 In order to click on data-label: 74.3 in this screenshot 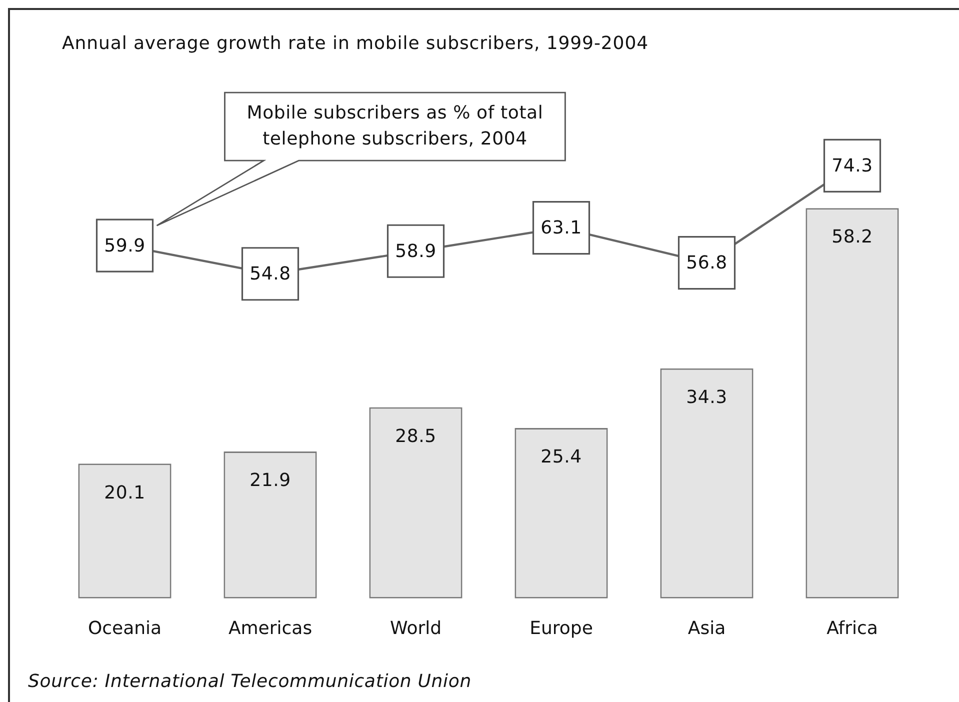, I will do `click(852, 165)`.